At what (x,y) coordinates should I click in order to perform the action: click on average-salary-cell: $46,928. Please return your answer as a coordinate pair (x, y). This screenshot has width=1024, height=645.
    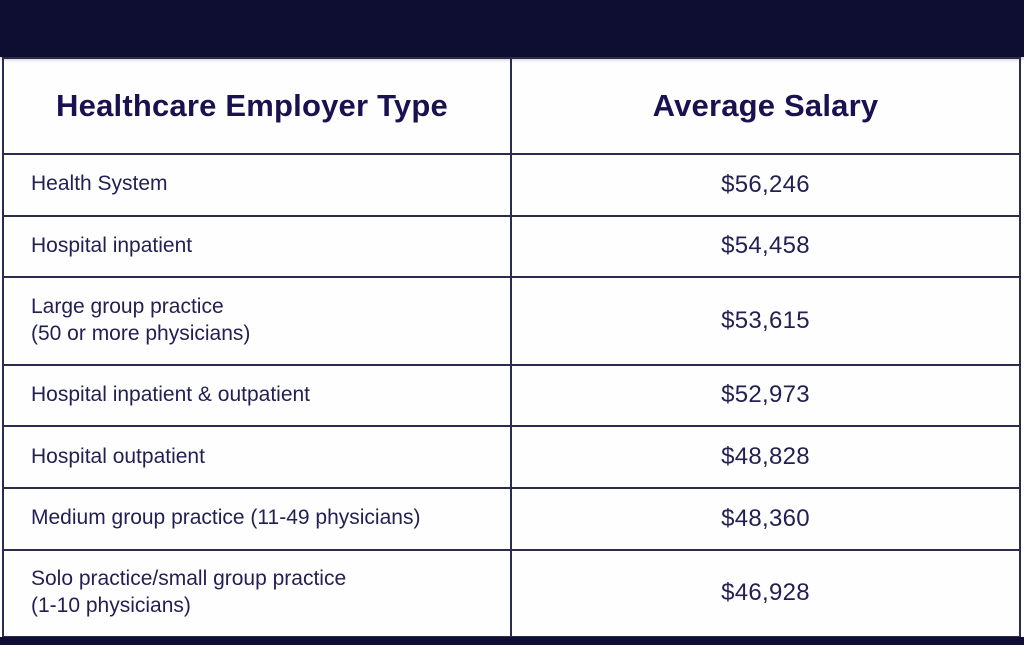
    Looking at the image, I should click on (765, 593).